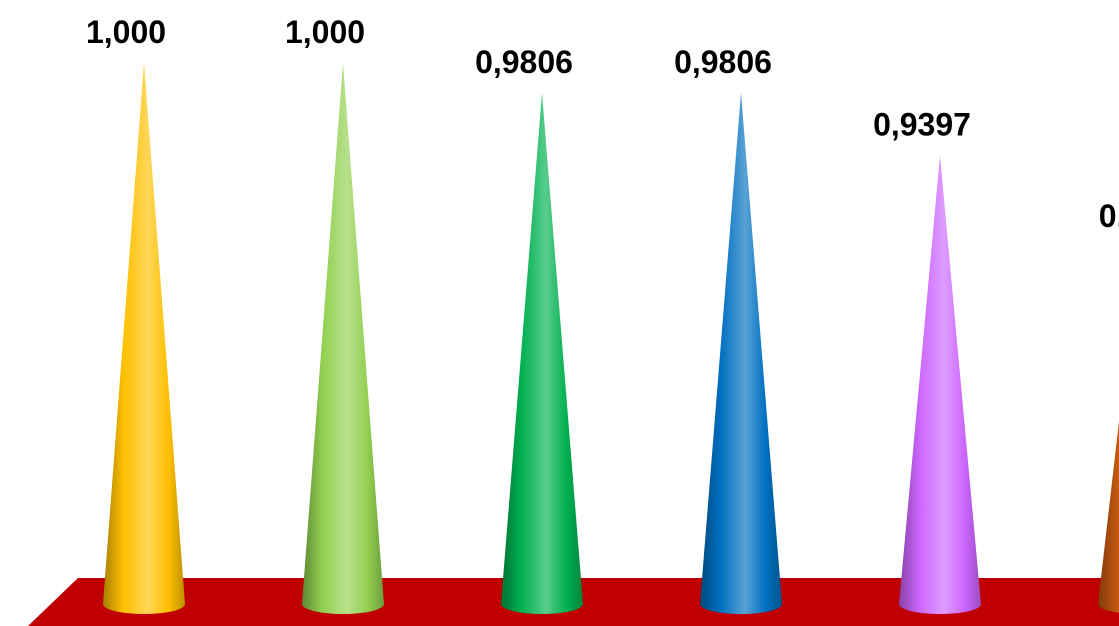 This screenshot has width=1119, height=626. Describe the element at coordinates (922, 125) in the screenshot. I see `data-label: 0,9397` at that location.